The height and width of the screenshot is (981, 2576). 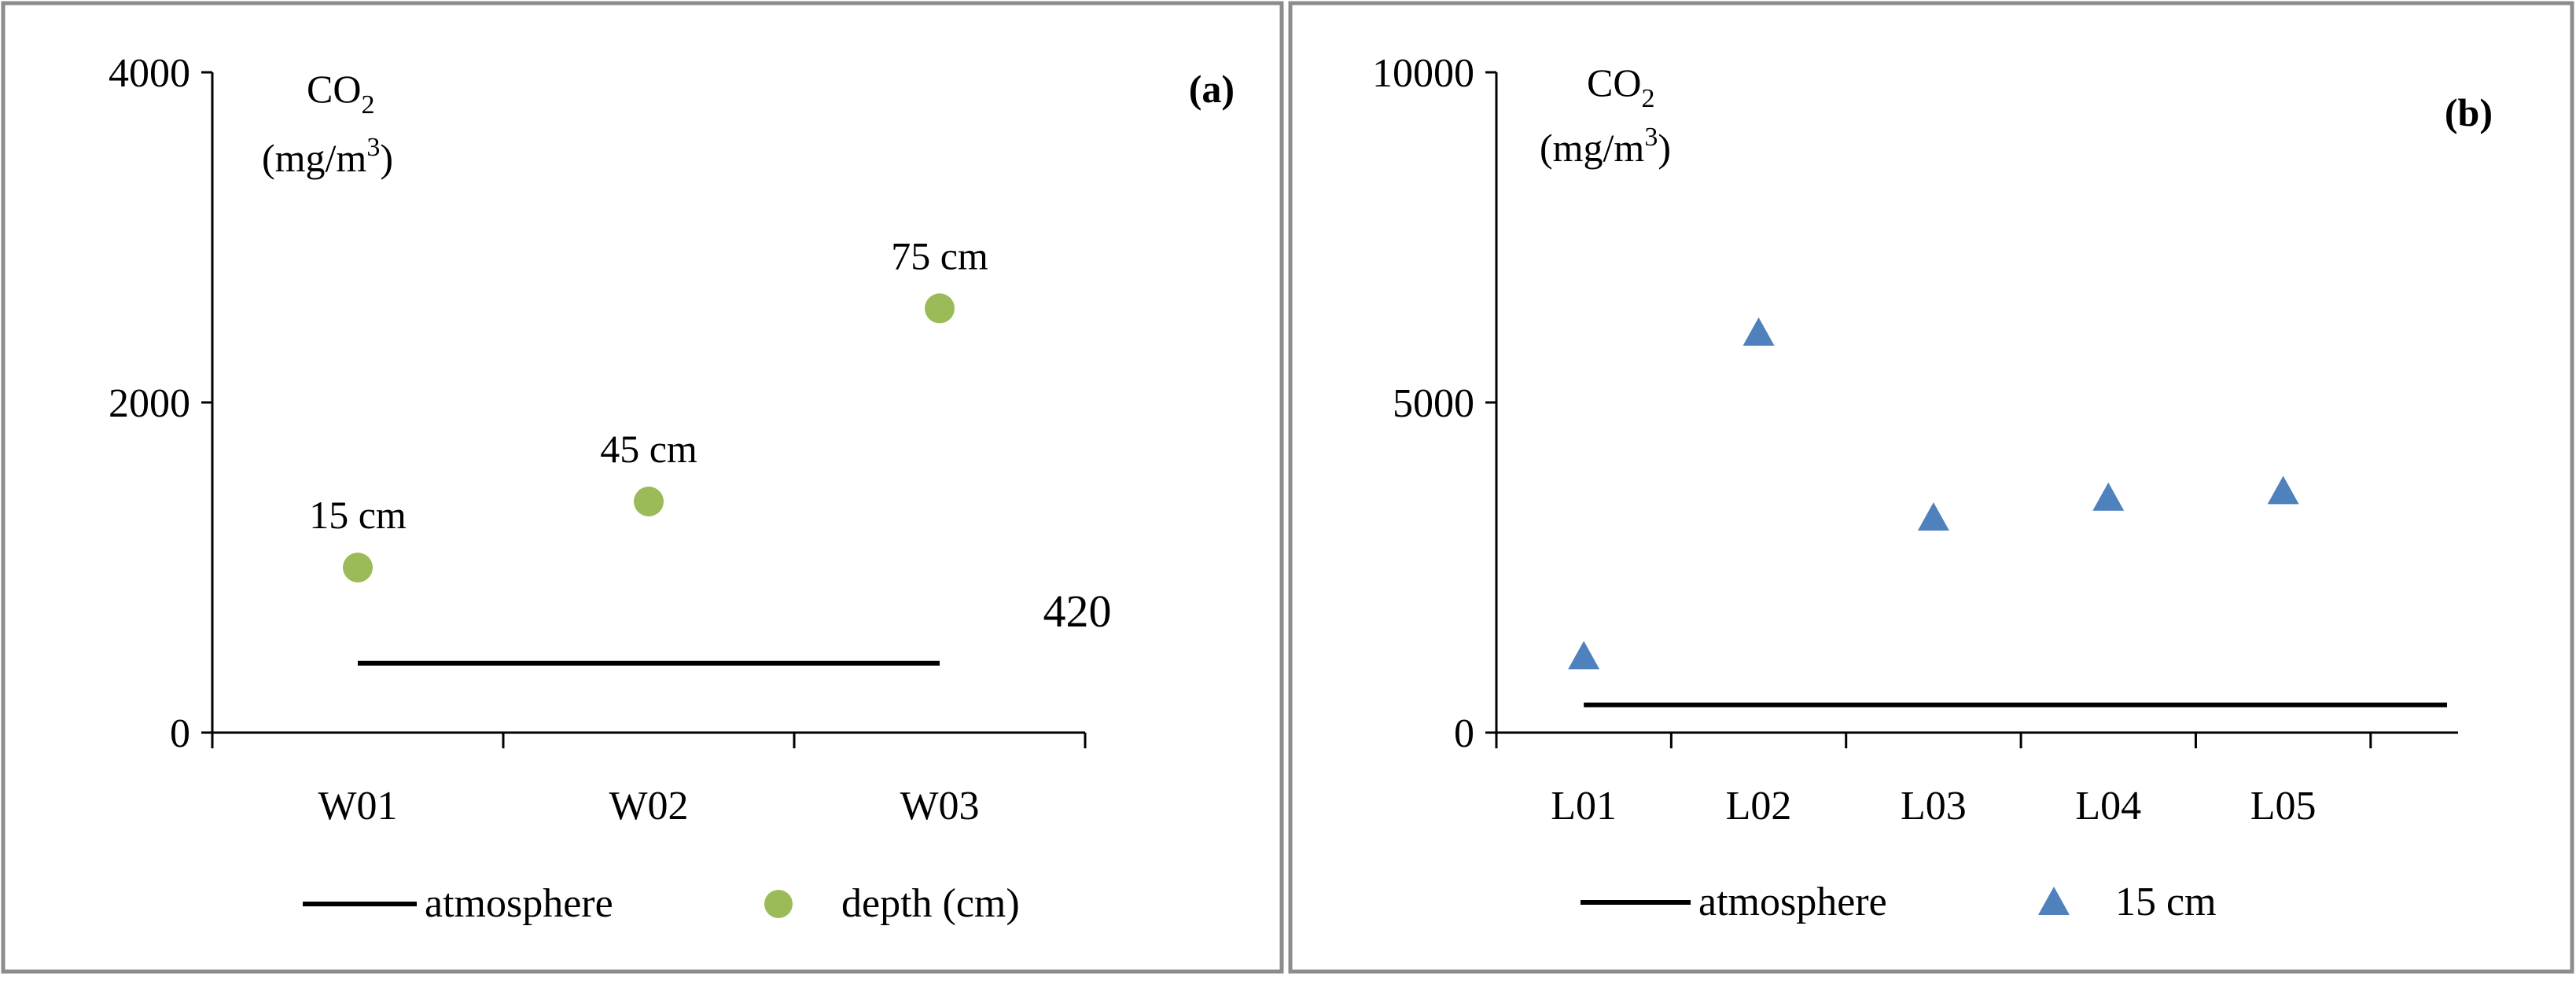 What do you see at coordinates (357, 806) in the screenshot?
I see `x-tick-label: W01` at bounding box center [357, 806].